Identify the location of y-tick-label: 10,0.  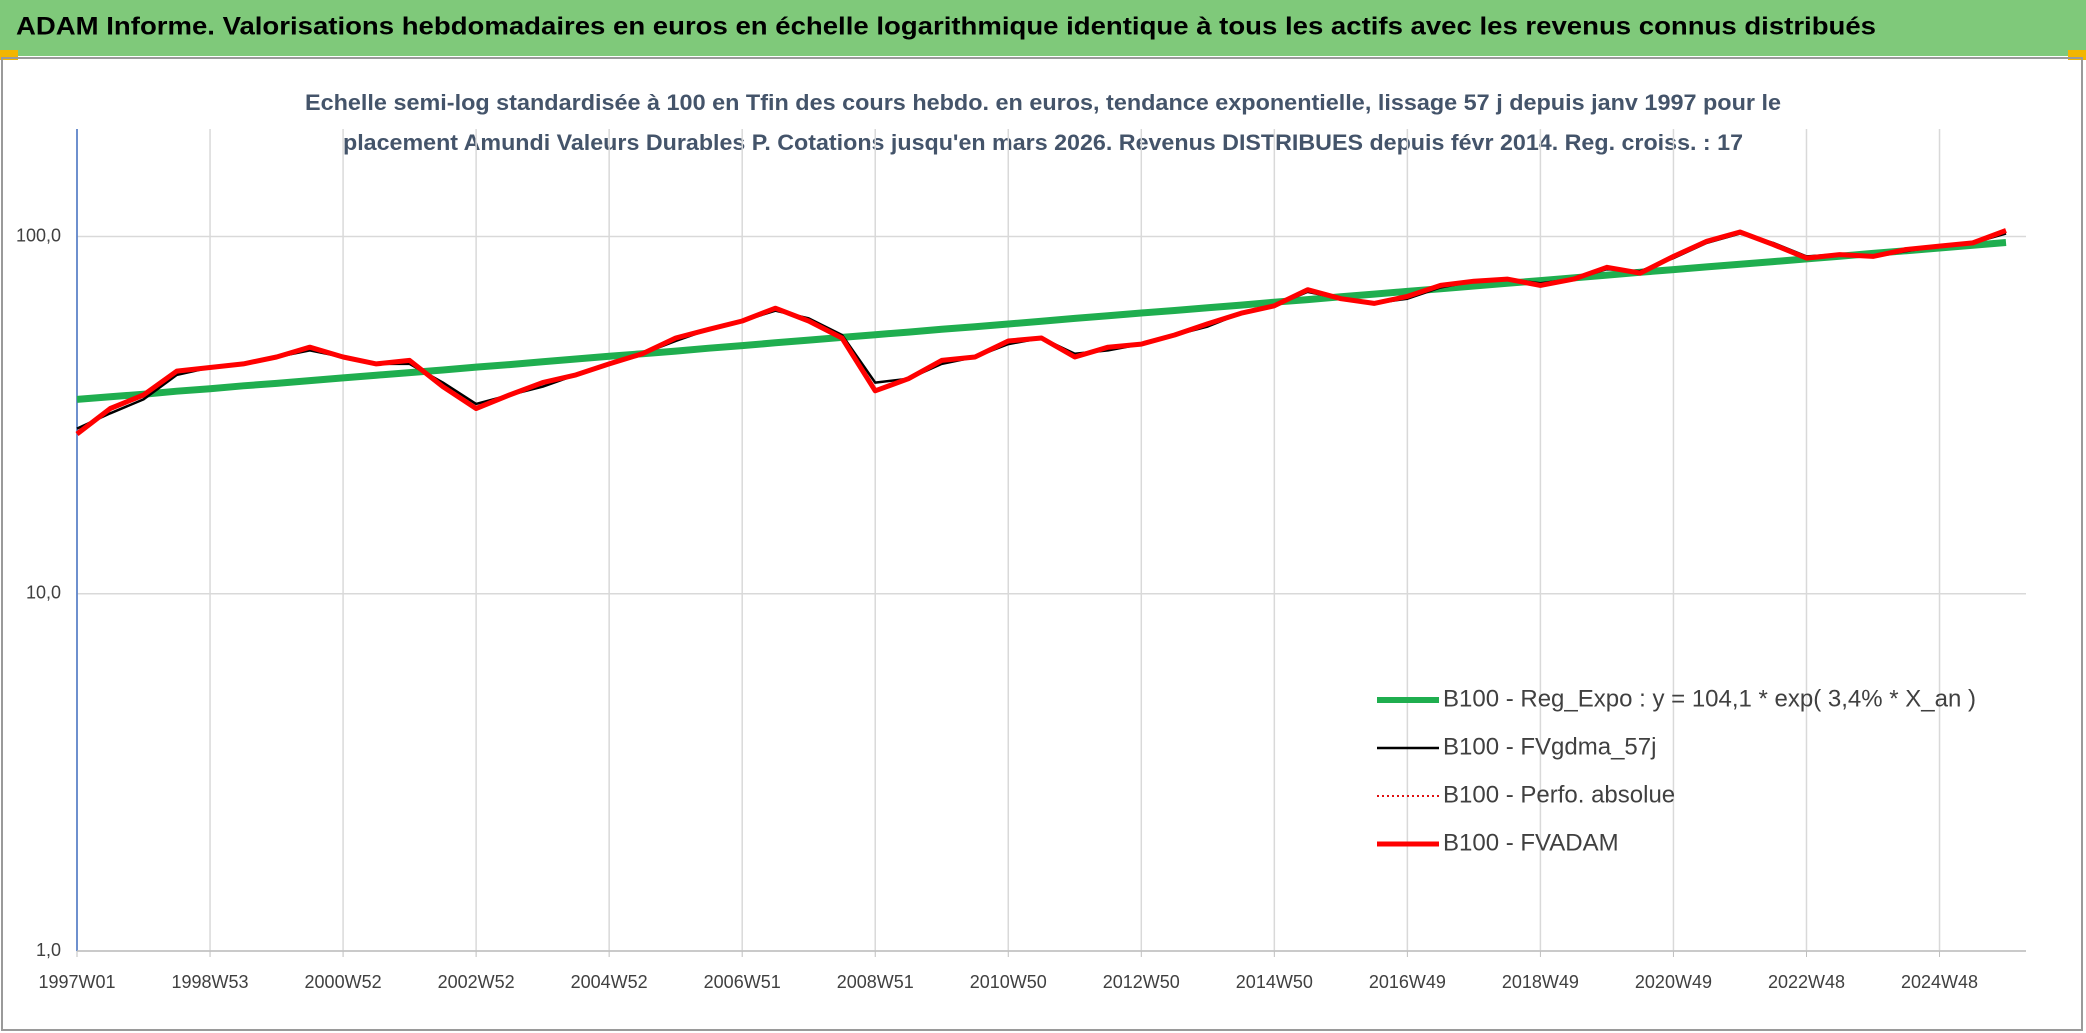
(43, 593).